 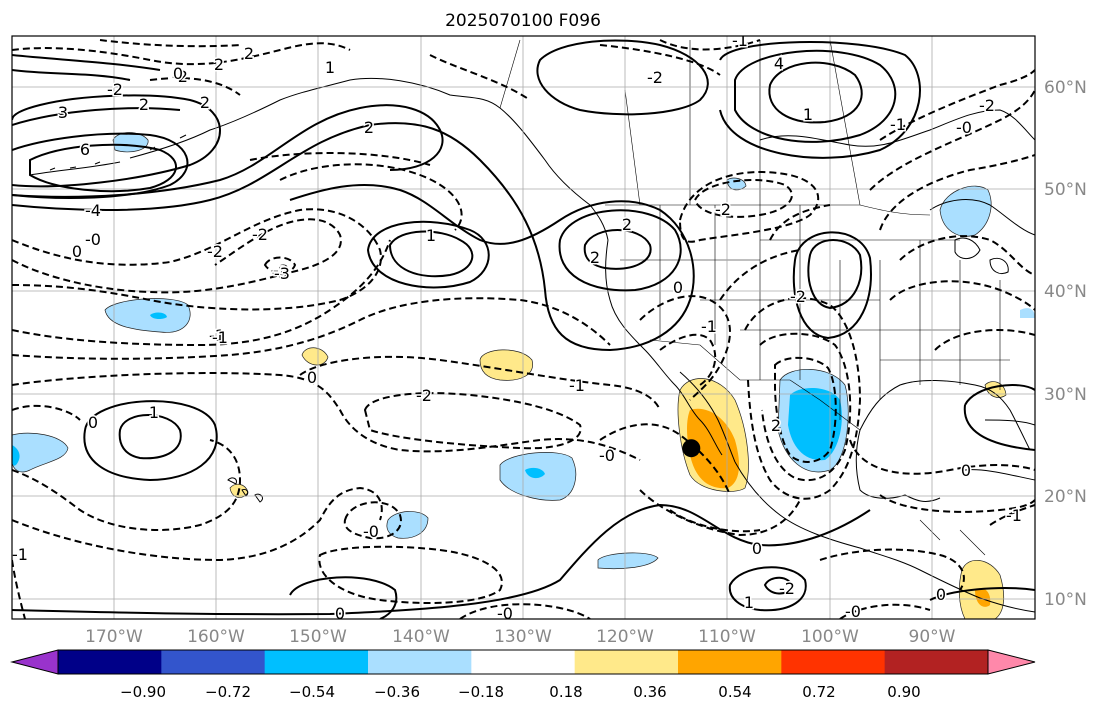 What do you see at coordinates (143, 692) in the screenshot?
I see `colorbar-tick-label: −0.90` at bounding box center [143, 692].